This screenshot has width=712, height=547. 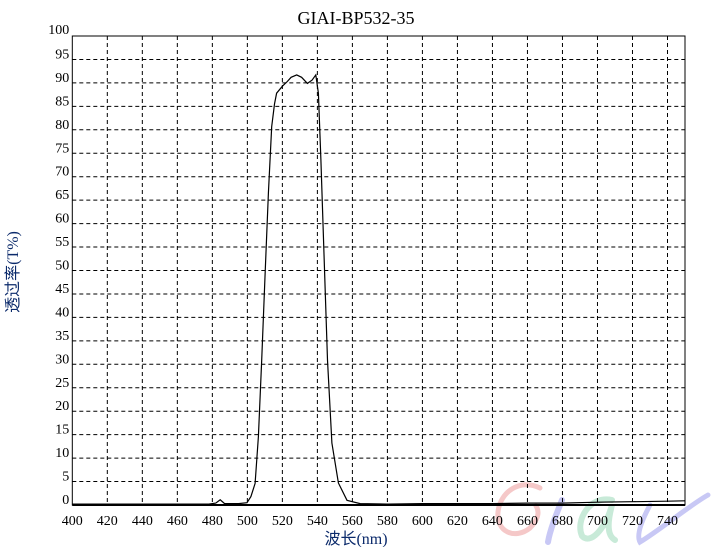 I want to click on watermark-letter-i, so click(x=555, y=521).